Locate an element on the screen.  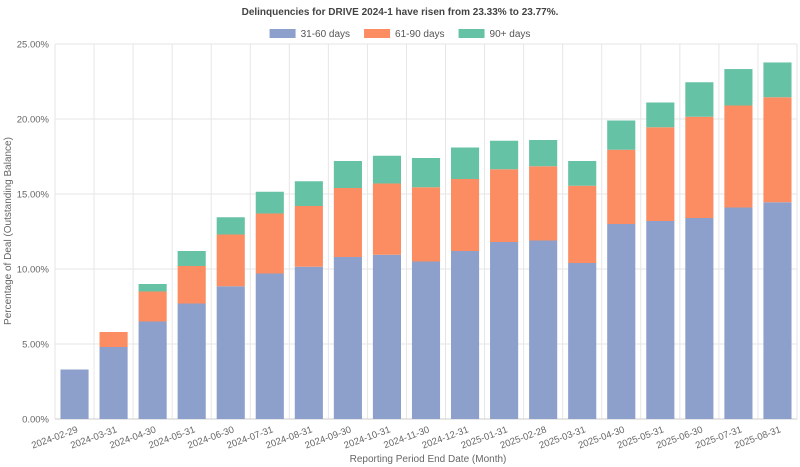
legend-label: 90+ days is located at coordinates (510, 34).